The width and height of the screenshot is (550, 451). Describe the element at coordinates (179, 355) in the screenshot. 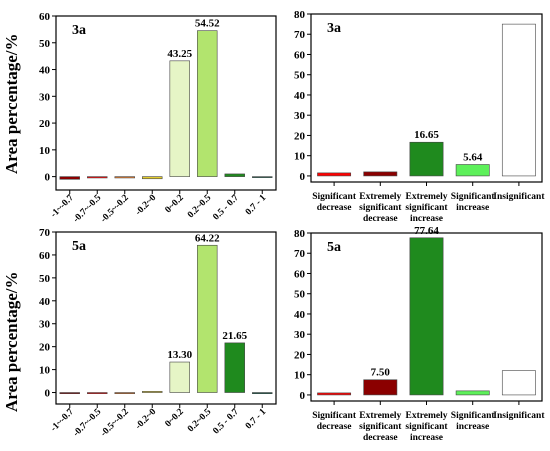

I see `data-label: 13.30` at that location.